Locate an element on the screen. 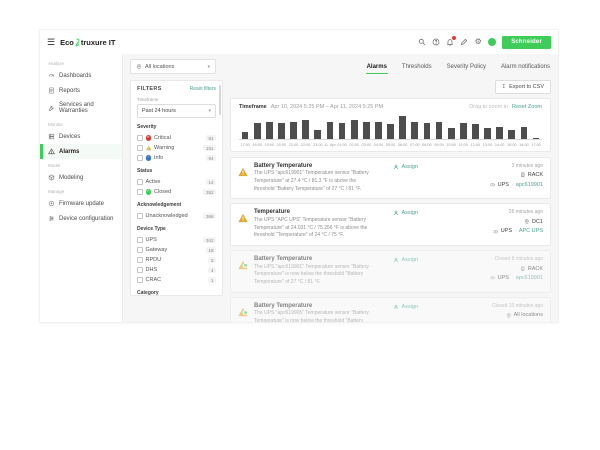 The height and width of the screenshot is (450, 600). alarm-location: DC1 is located at coordinates (533, 222).